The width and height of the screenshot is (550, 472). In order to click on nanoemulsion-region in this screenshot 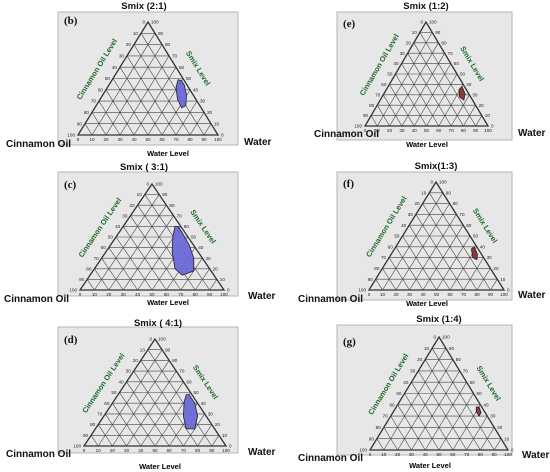, I will do `click(190, 412)`.